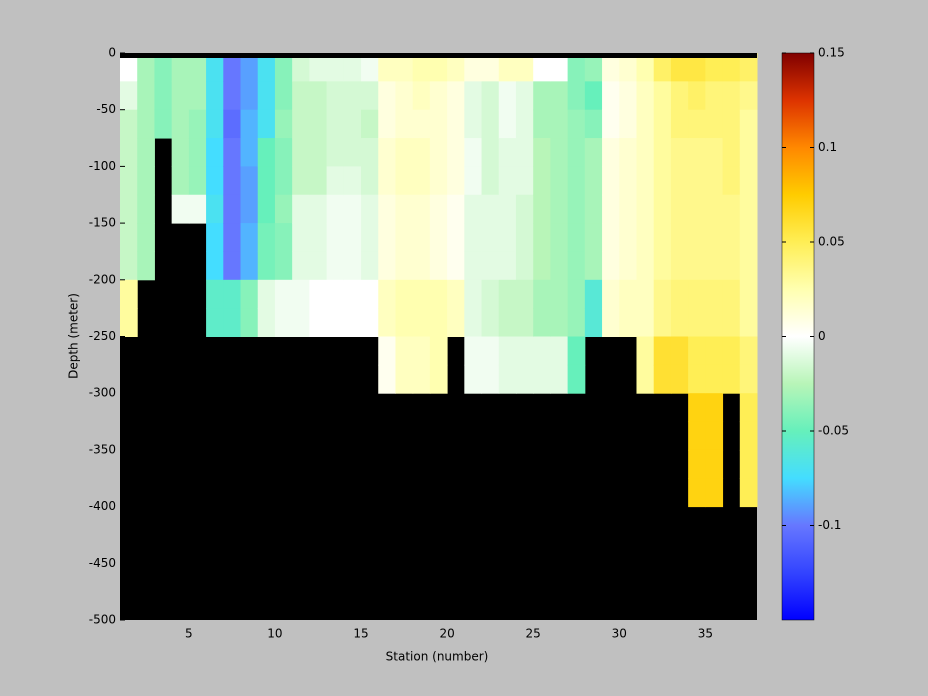 The image size is (928, 696). What do you see at coordinates (446, 634) in the screenshot?
I see `x-tick-label: 20` at bounding box center [446, 634].